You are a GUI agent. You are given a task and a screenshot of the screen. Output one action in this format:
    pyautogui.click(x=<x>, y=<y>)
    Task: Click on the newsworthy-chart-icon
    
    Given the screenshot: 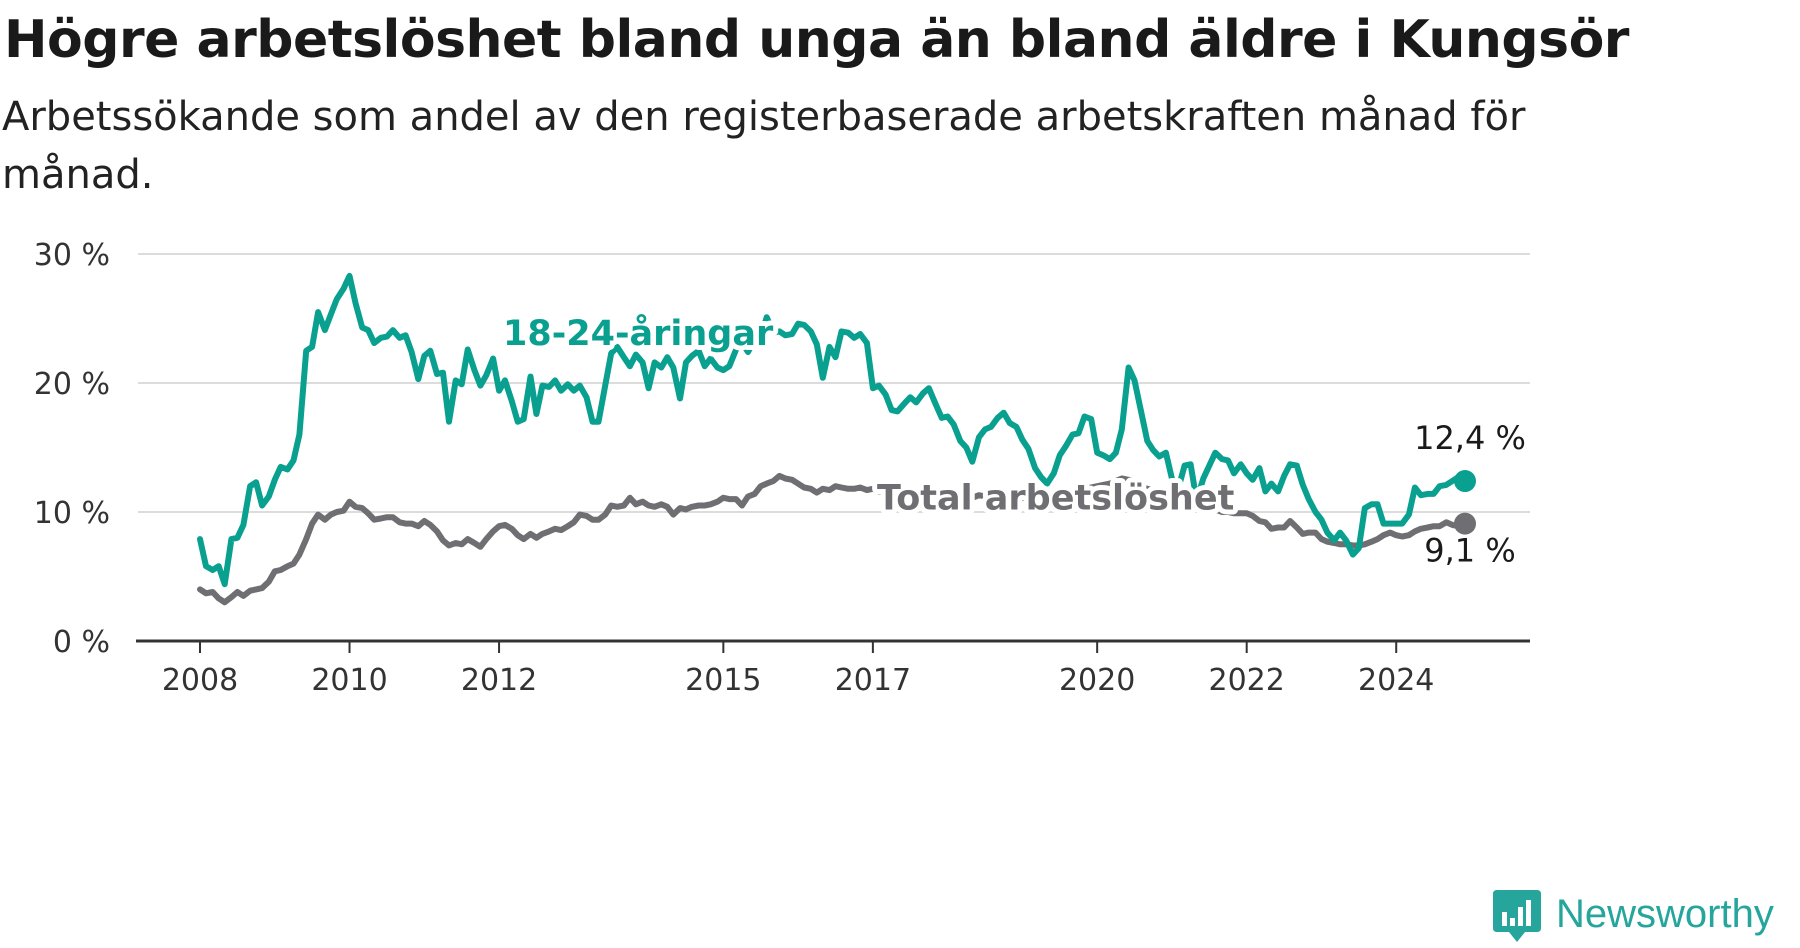 What is the action you would take?
    pyautogui.click(x=1517, y=916)
    